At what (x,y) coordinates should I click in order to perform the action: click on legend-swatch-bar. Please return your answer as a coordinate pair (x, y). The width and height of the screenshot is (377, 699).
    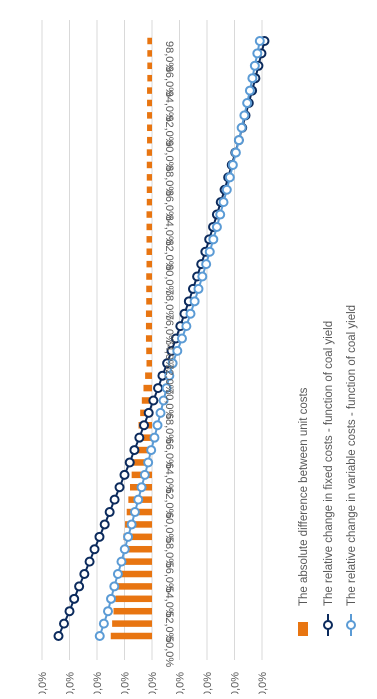
    Looking at the image, I should click on (303, 629).